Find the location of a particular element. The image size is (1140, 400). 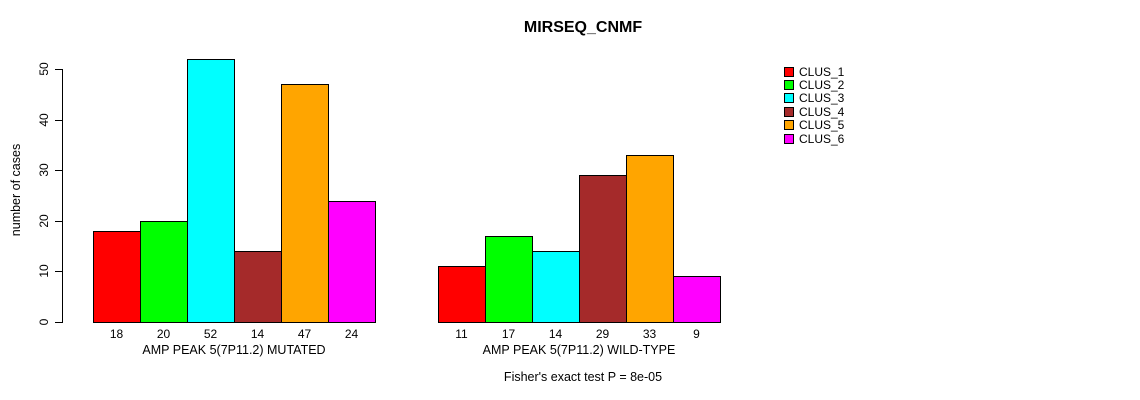

bar-value-label: 20 is located at coordinates (163, 334).